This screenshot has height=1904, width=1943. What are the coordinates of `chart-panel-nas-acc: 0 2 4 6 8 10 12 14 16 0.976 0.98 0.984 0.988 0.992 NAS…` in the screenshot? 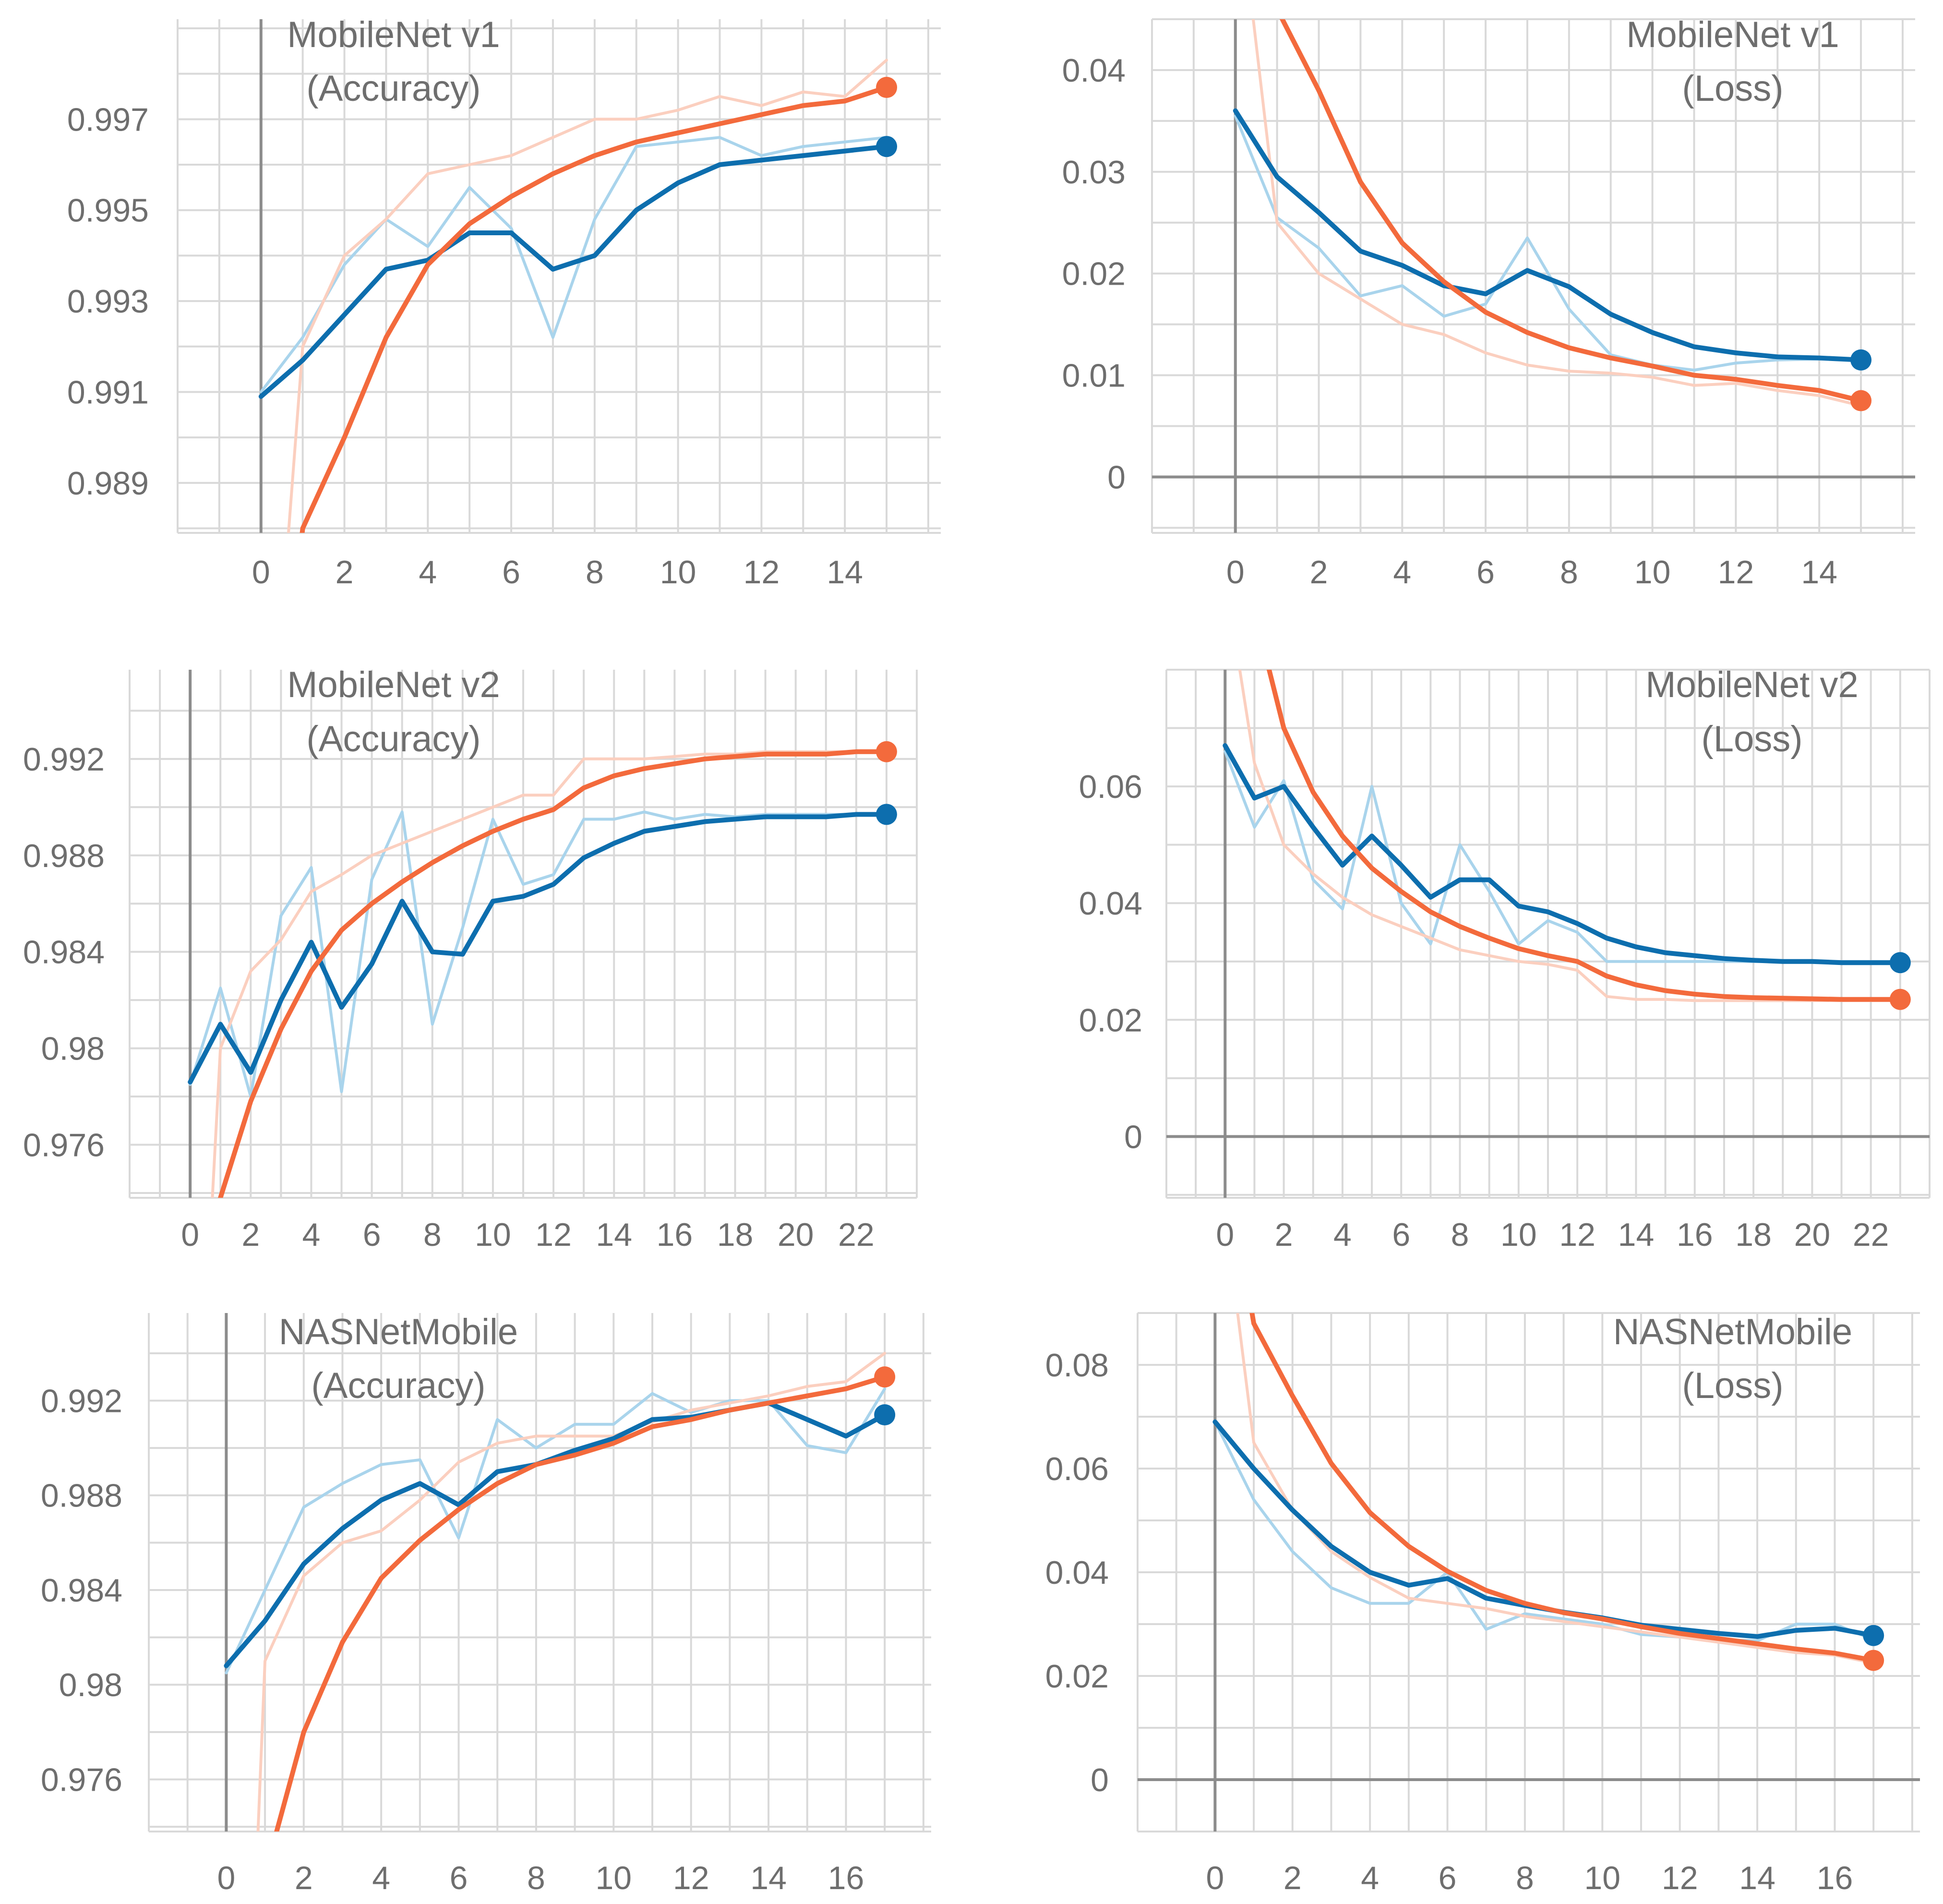 It's located at (486, 1604).